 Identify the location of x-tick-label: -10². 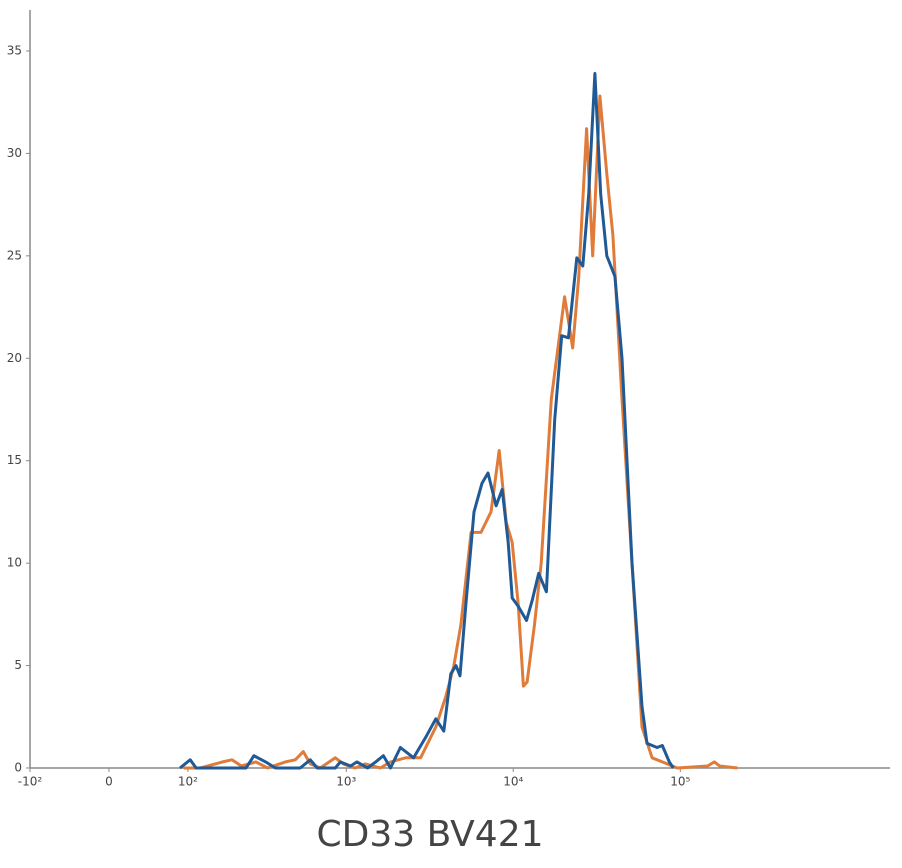
(30, 782).